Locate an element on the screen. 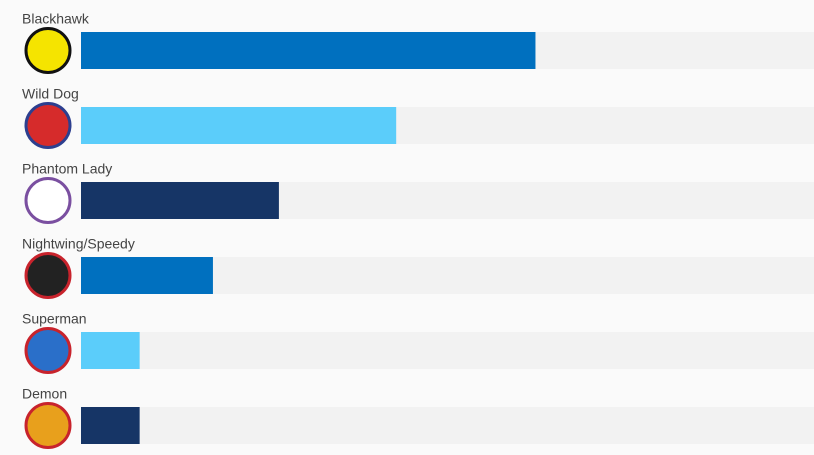 Image resolution: width=814 pixels, height=455 pixels. category-label: Demon is located at coordinates (44, 394).